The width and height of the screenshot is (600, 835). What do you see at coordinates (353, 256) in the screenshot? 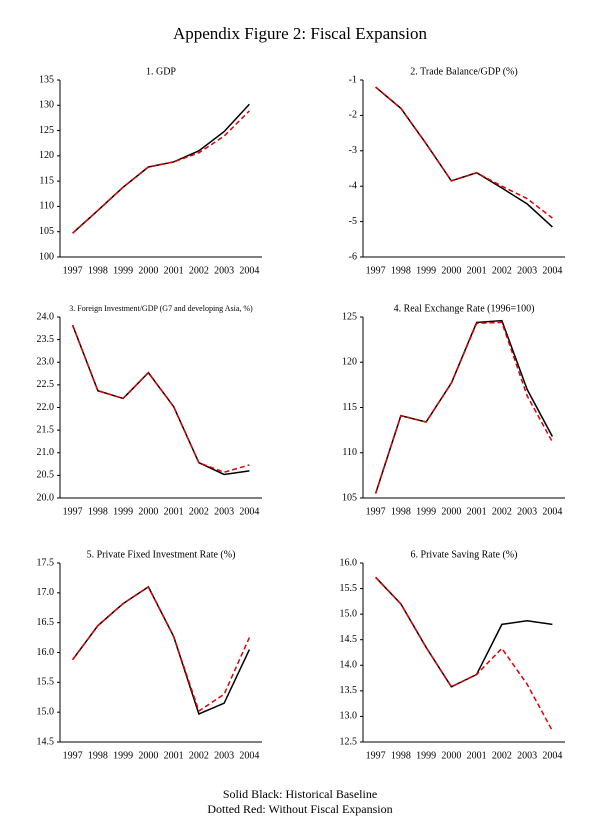
I see `y-tick-label: -6` at bounding box center [353, 256].